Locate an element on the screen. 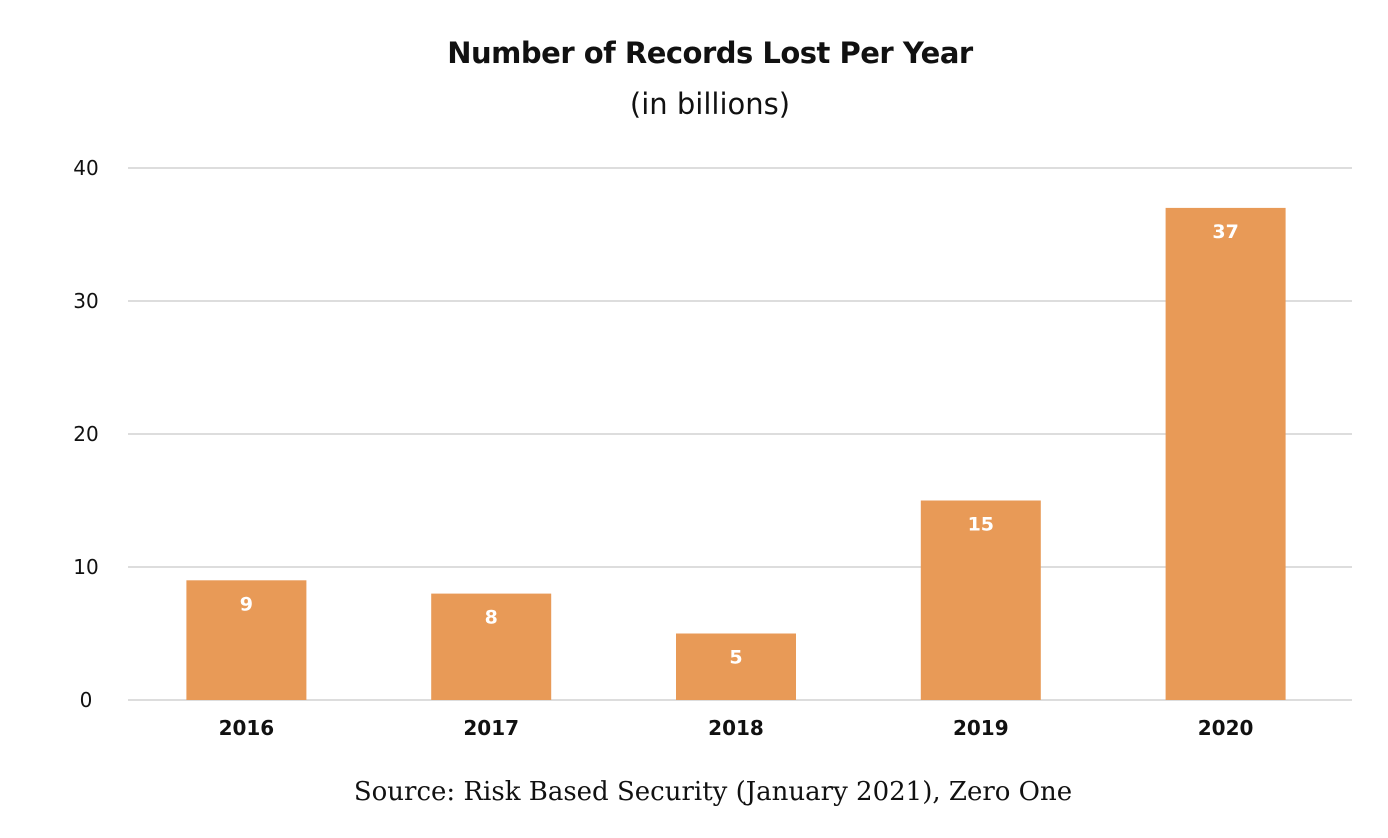 The width and height of the screenshot is (1388, 838). y-tick-label: 30 is located at coordinates (85, 301).